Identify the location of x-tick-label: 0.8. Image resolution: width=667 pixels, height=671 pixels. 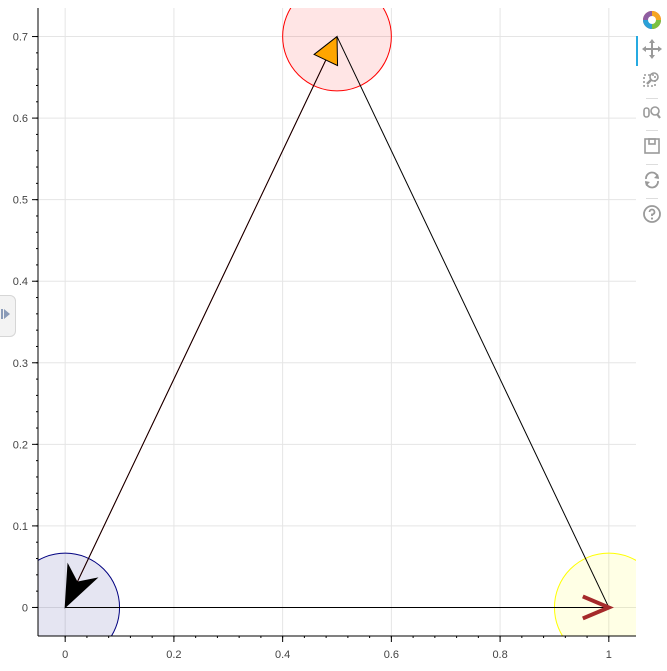
(499, 655).